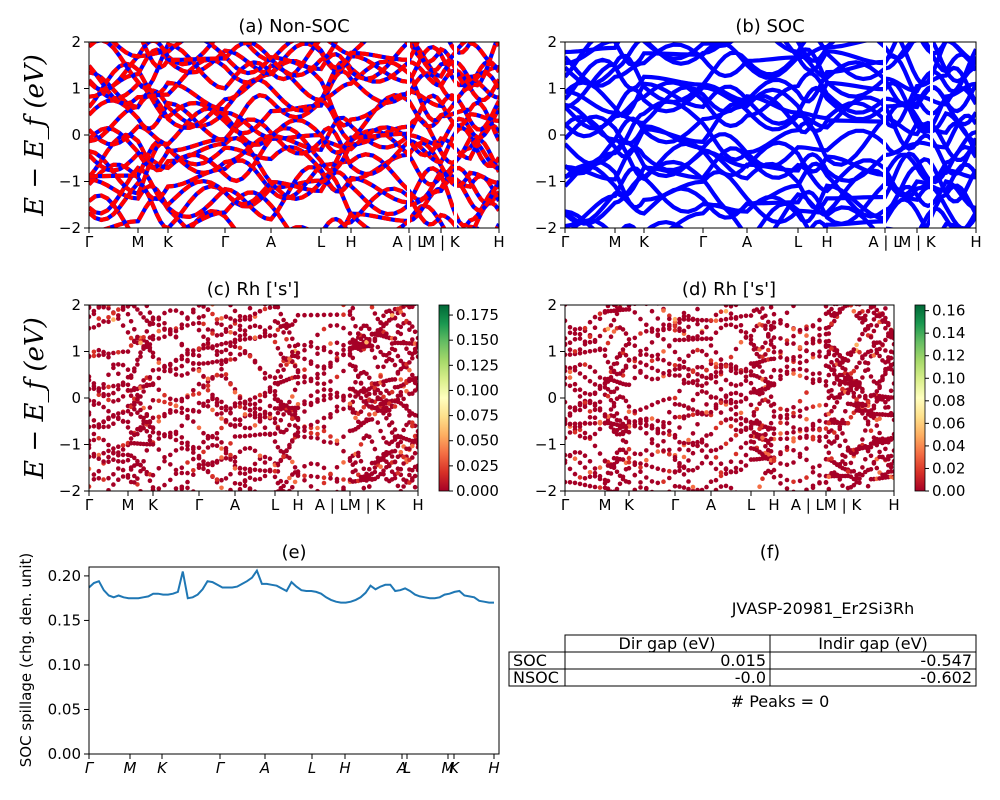  Describe the element at coordinates (441, 242) in the screenshot. I see `x-tick-label: M | K` at that location.